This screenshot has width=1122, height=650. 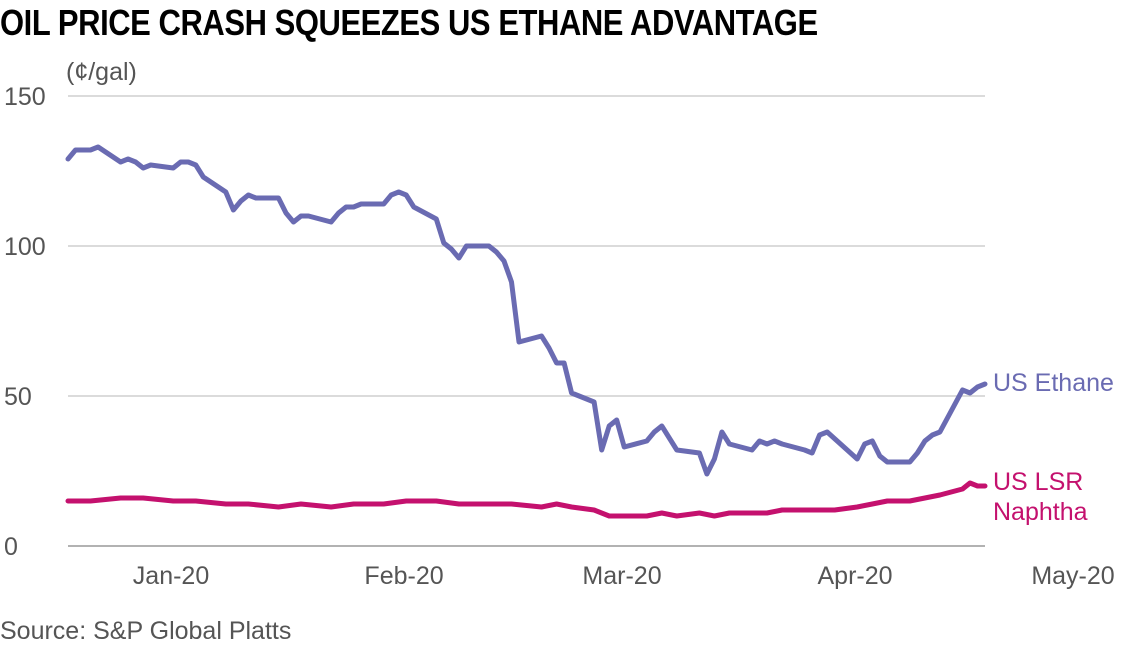 What do you see at coordinates (1053, 447) in the screenshot?
I see `series-labels: US Ethane US LSR Naphtha` at bounding box center [1053, 447].